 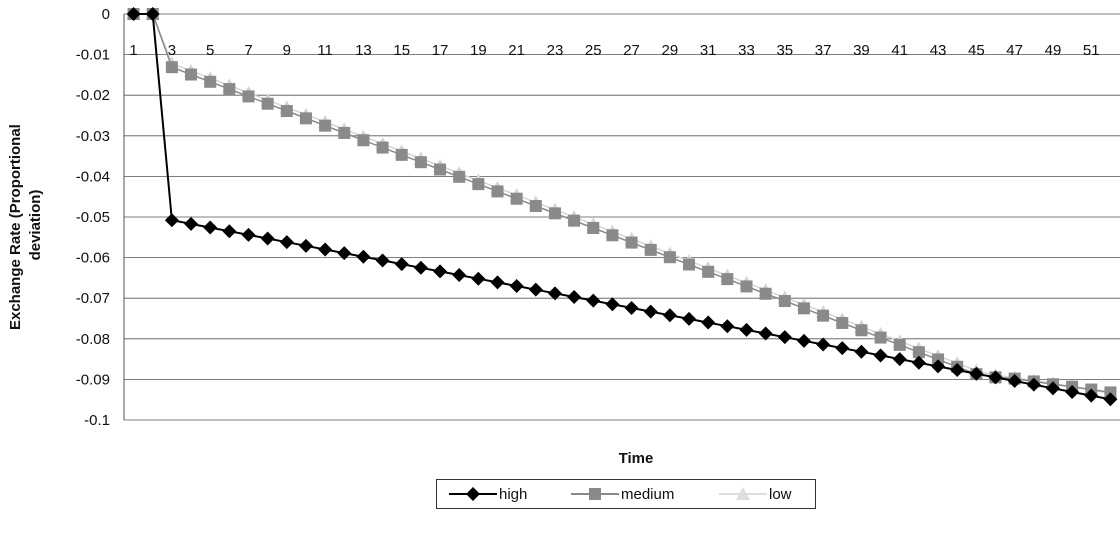 I want to click on y-tick-label: -0.1, so click(x=97, y=420).